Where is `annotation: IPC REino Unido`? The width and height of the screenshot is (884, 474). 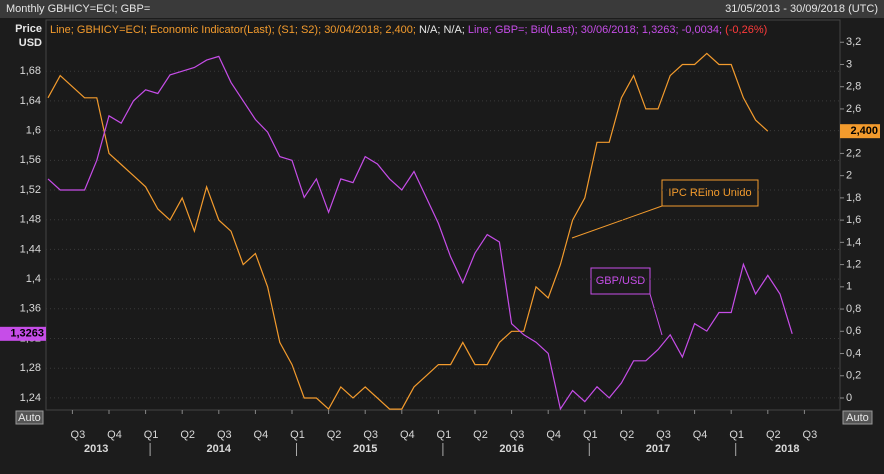
annotation: IPC REino Unido is located at coordinates (709, 193).